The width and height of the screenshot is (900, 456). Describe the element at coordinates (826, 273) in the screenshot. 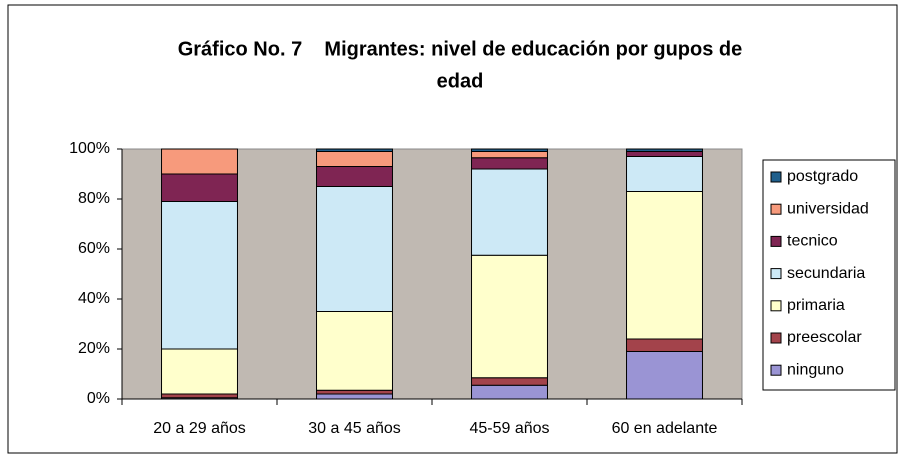

I see `legend-label: secundaria` at that location.